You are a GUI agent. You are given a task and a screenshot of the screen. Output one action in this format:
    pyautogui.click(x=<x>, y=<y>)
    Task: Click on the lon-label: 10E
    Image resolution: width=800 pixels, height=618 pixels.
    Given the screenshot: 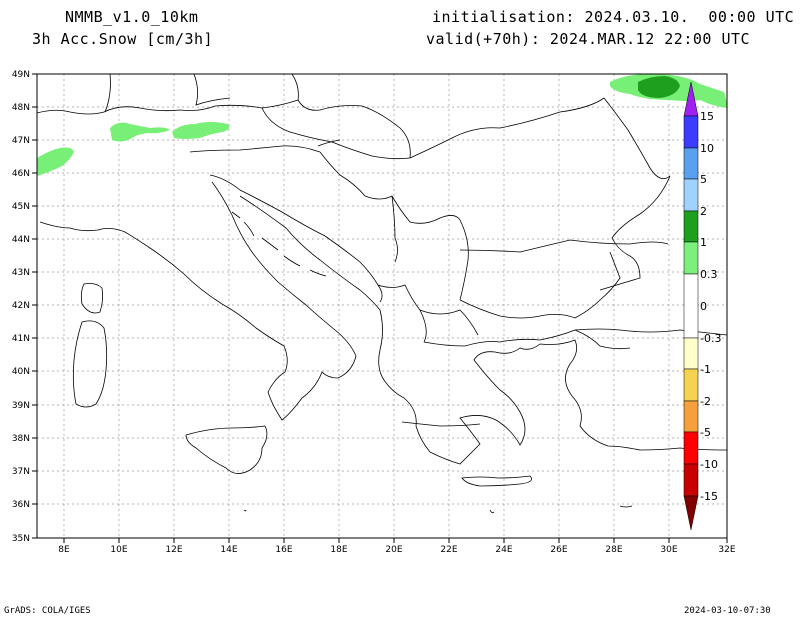 What is the action you would take?
    pyautogui.click(x=118, y=550)
    